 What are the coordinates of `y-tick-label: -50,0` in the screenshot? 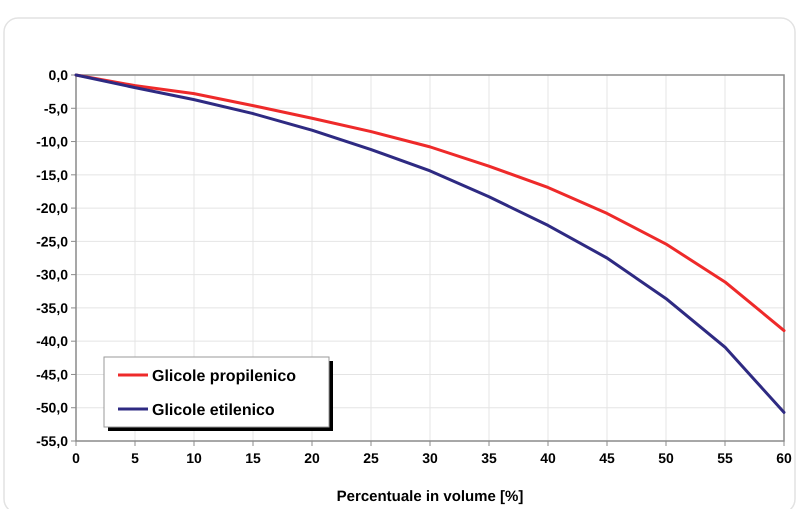 It's located at (52, 408).